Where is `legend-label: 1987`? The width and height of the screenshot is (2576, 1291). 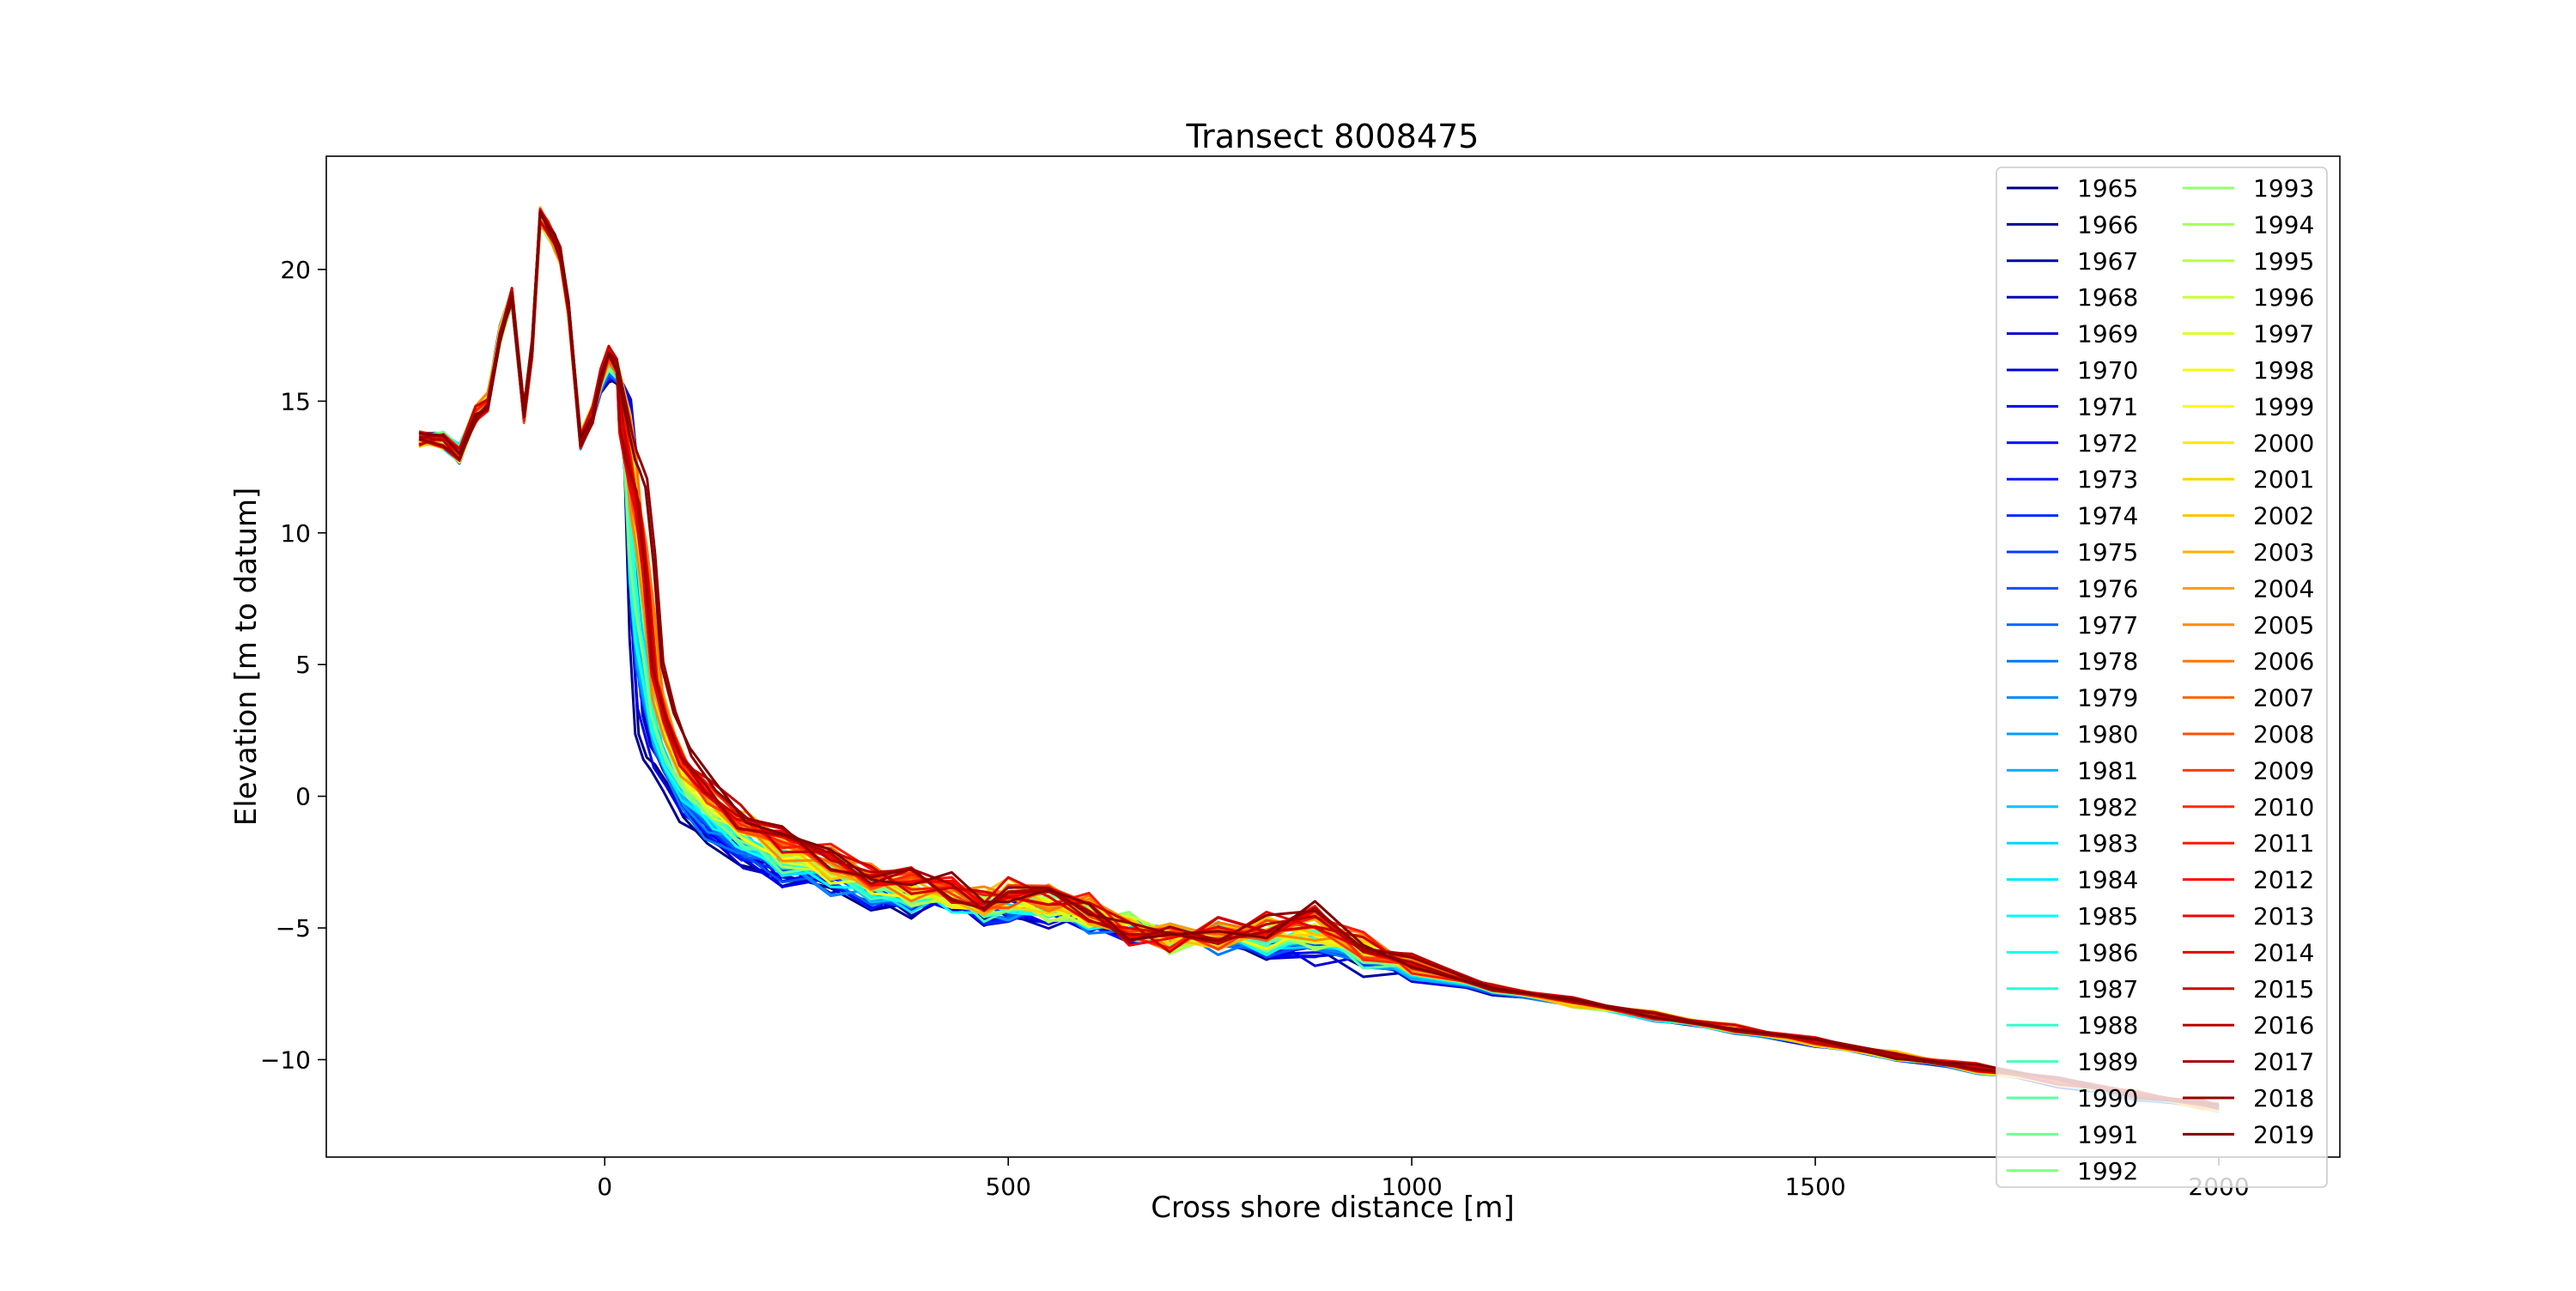 legend-label: 1987 is located at coordinates (2107, 989).